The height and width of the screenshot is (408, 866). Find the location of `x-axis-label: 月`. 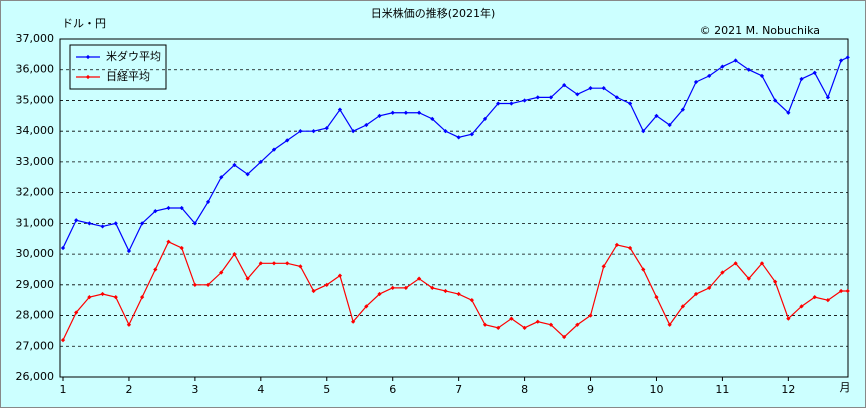

x-axis-label: 月 is located at coordinates (845, 387).